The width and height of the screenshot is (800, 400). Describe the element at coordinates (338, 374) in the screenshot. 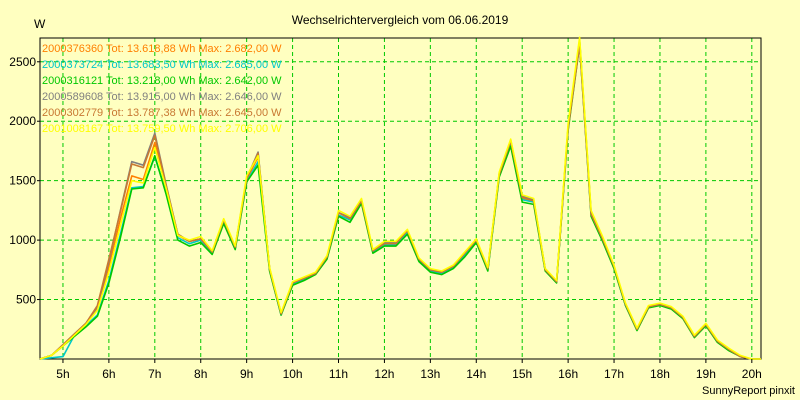

I see `x-tick-label: 11h` at that location.